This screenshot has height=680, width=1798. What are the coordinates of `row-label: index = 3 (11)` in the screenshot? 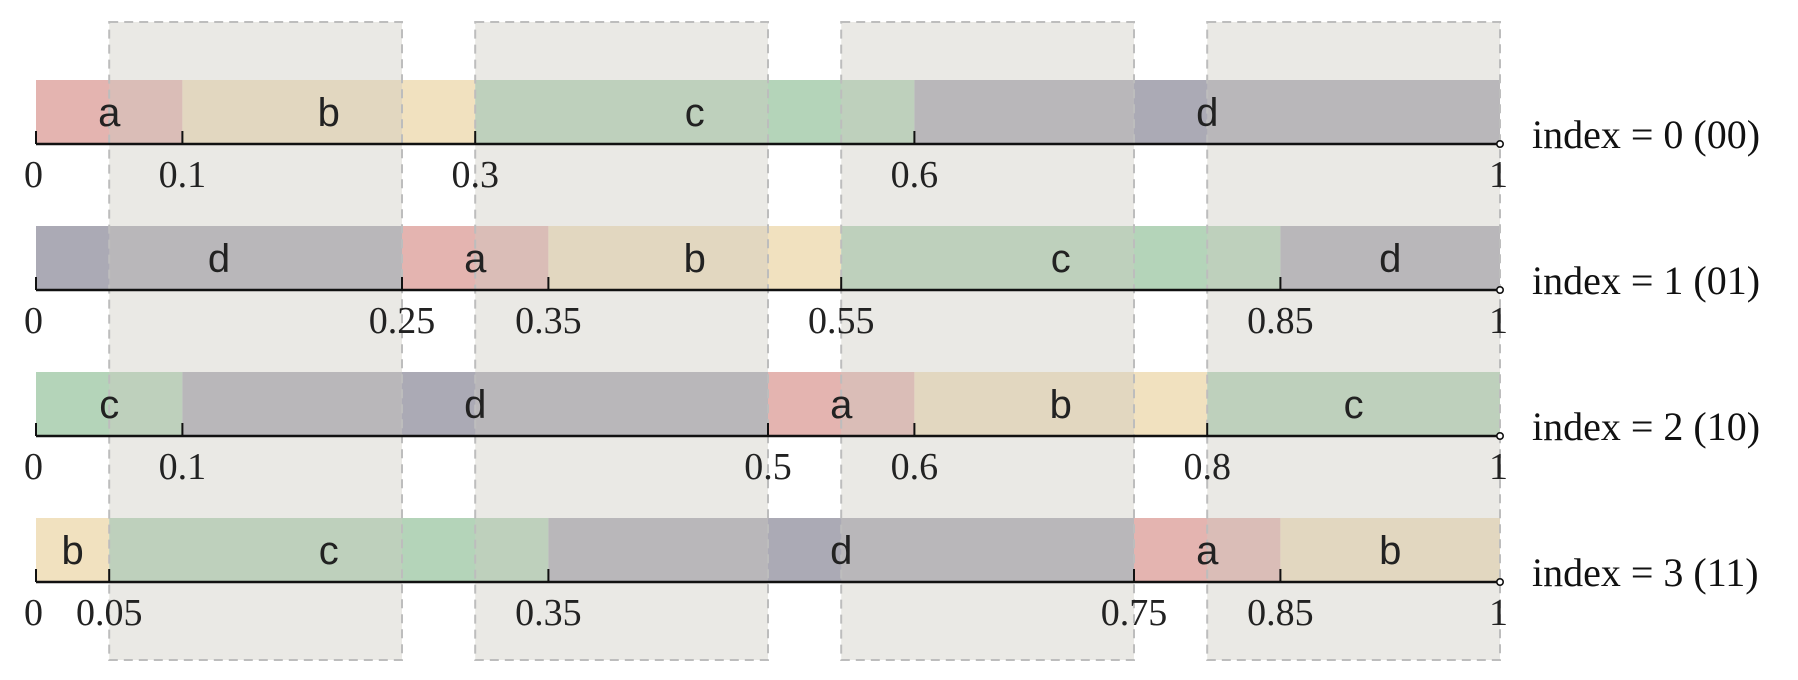 It's located at (1645, 572).